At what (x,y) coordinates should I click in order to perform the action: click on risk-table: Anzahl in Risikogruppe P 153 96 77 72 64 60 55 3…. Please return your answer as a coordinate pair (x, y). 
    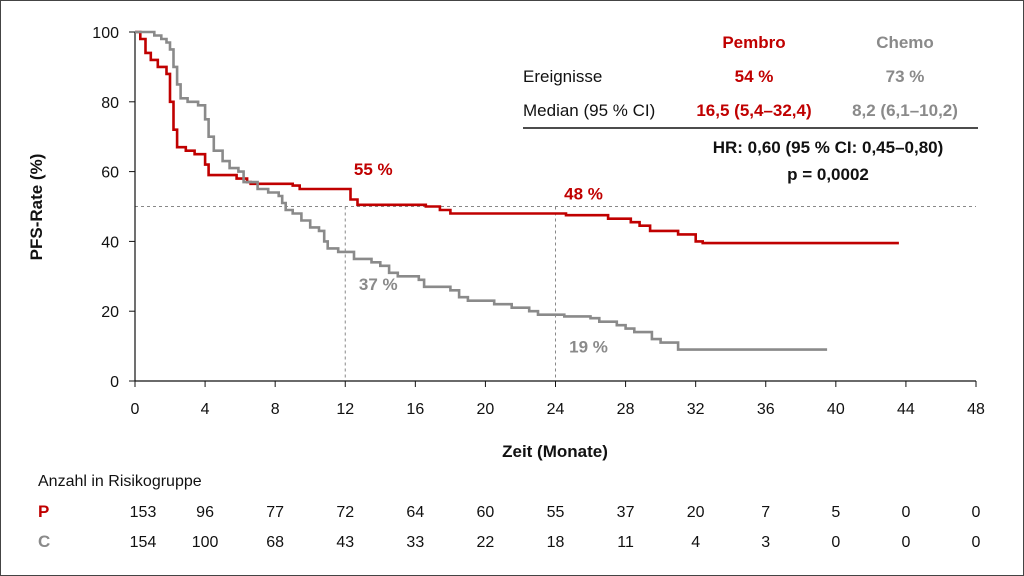
    Looking at the image, I should click on (509, 512).